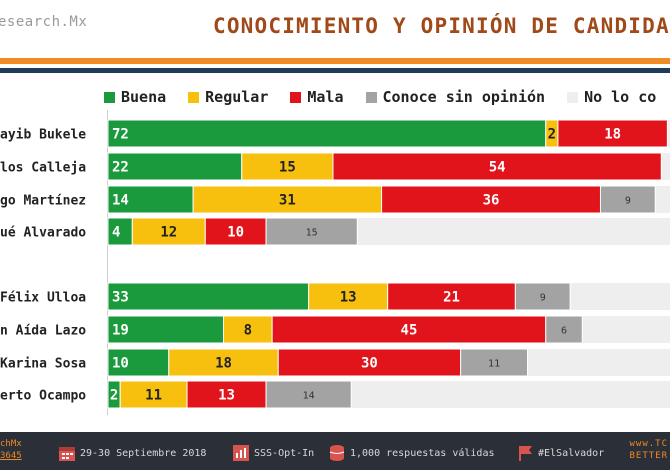 The height and width of the screenshot is (470, 670). Describe the element at coordinates (144, 97) in the screenshot. I see `legend-label-buena: Buena` at that location.